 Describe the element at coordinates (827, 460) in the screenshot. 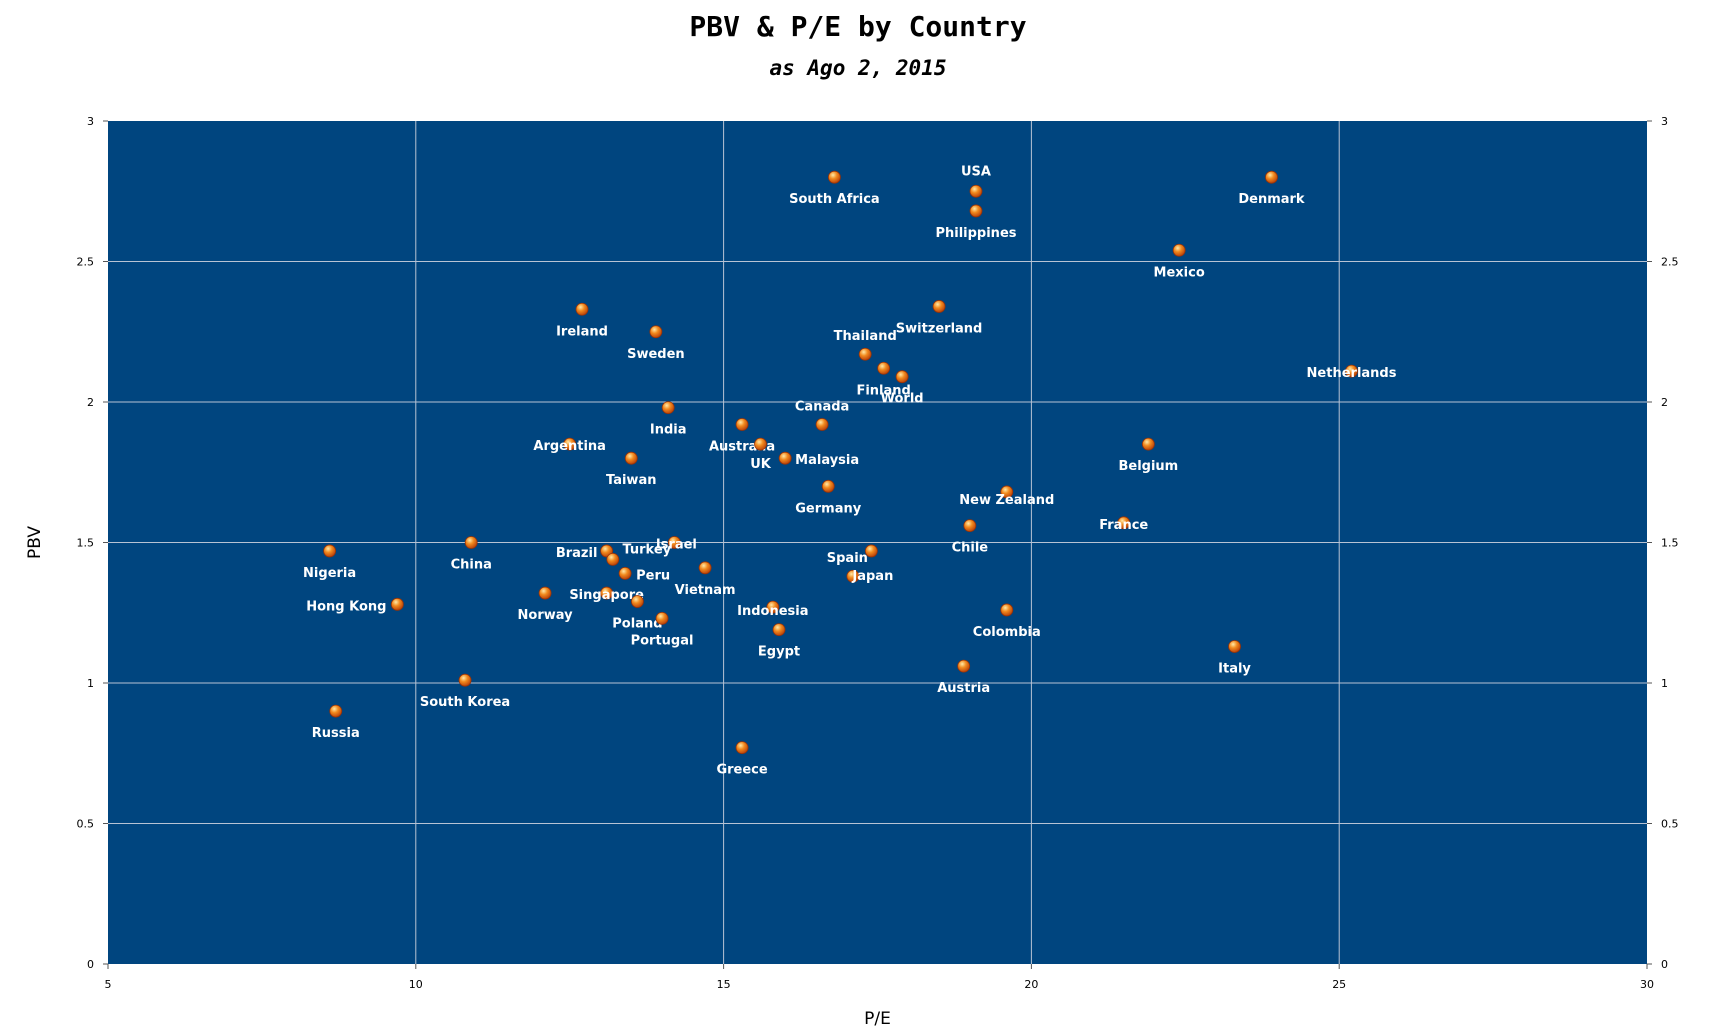

I see `point-label: Malaysia` at that location.